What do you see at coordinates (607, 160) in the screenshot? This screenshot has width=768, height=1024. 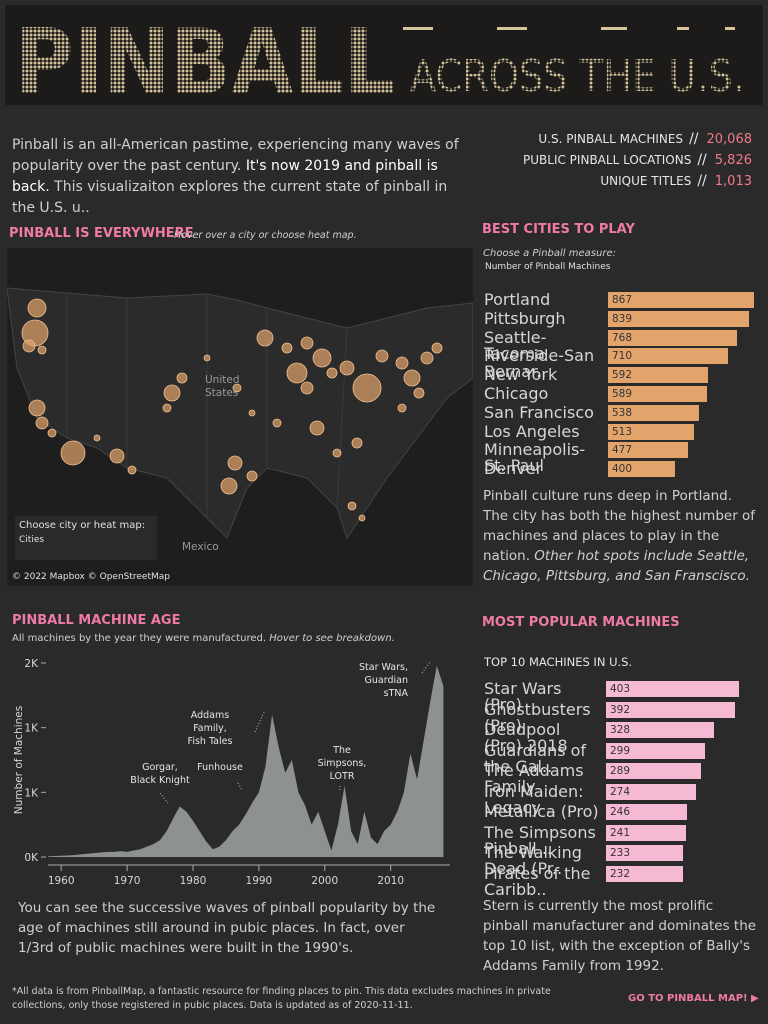 I see `stat-label: PUBLIC PINBALL LOCATIONS` at bounding box center [607, 160].